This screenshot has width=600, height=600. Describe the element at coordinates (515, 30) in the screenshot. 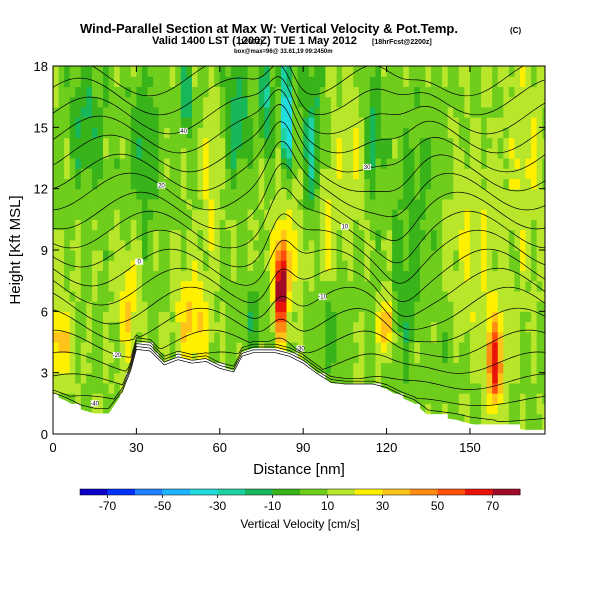

I see `chart-title-units: (C)` at that location.